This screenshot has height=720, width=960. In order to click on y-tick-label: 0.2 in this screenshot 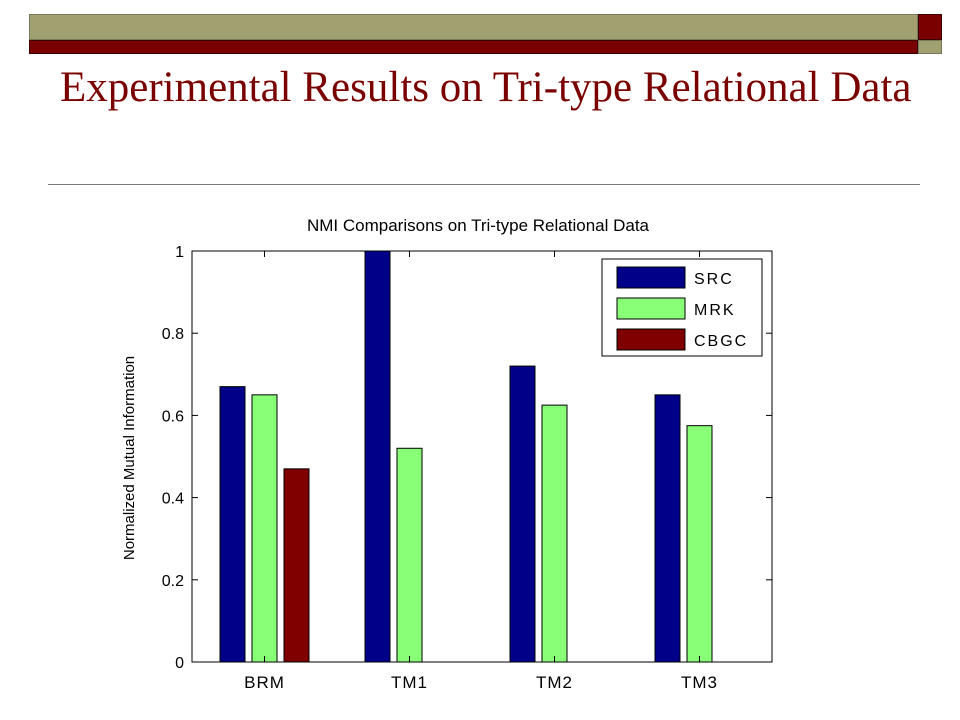, I will do `click(173, 581)`.